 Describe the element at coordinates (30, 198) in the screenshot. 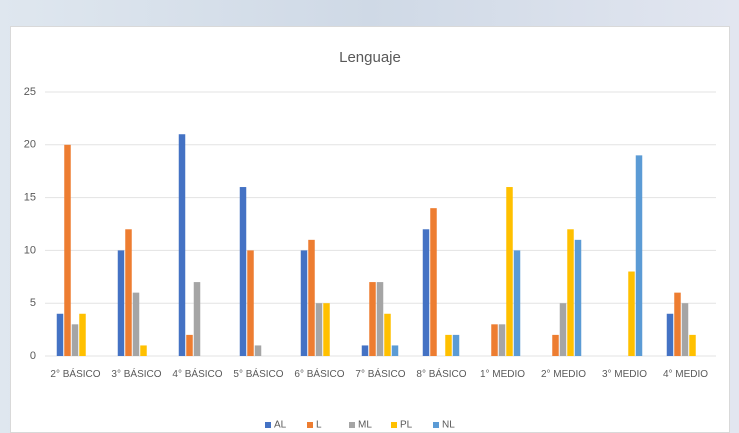

I see `y-tick-label: 15` at that location.